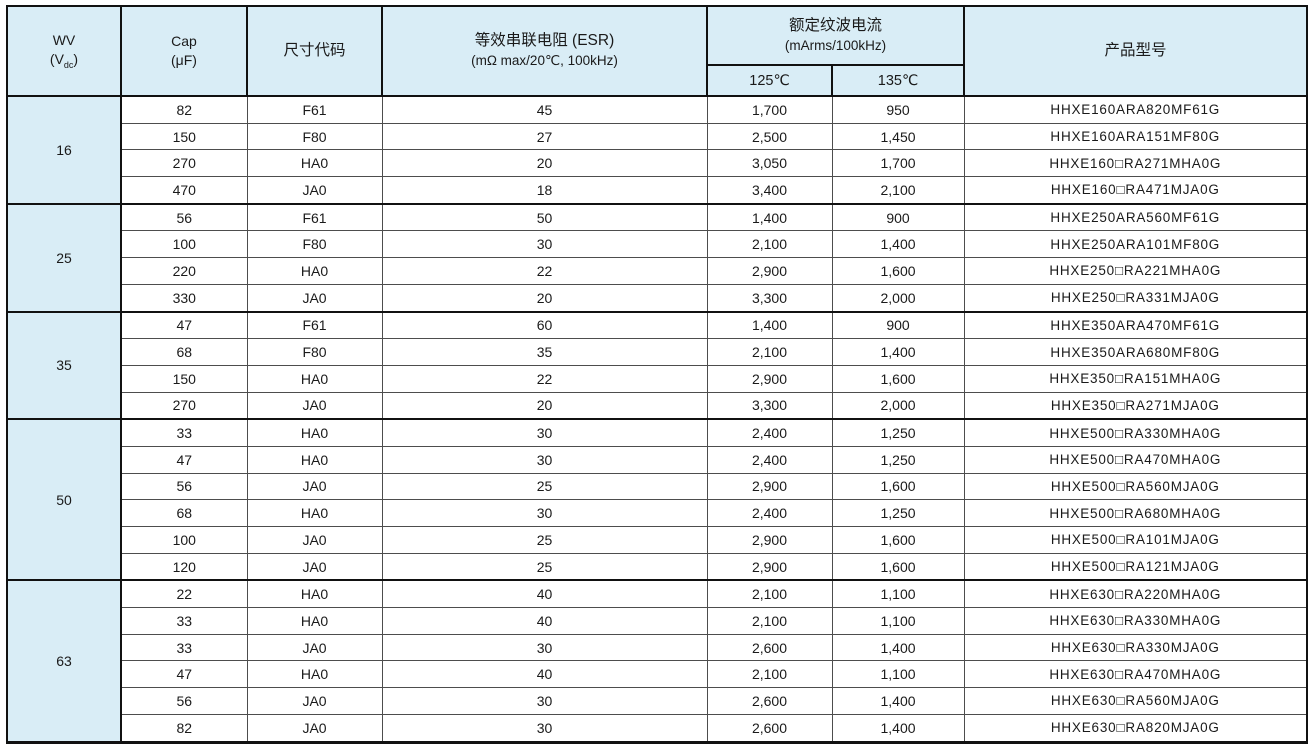 This screenshot has width=1312, height=749. Describe the element at coordinates (657, 513) in the screenshot. I see `table-row: 68 HA0 30 2,400 1,250 HHXE500□RA680MHA0G` at that location.